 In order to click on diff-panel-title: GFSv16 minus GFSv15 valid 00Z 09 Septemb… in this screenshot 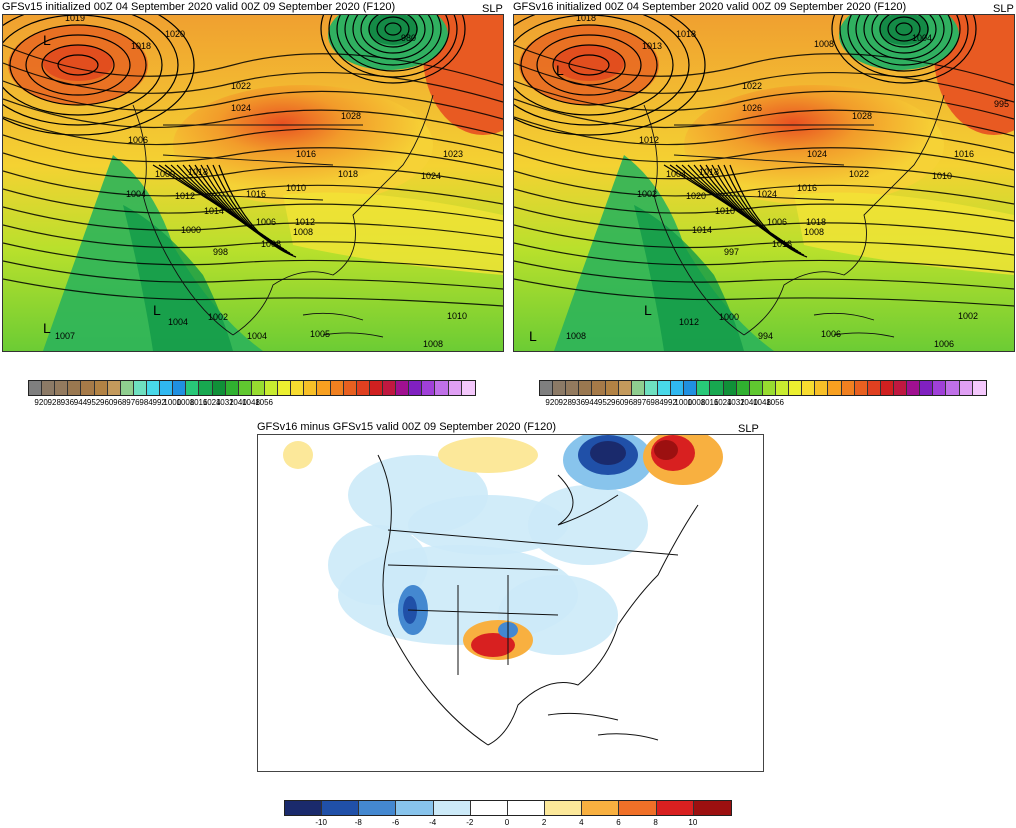, I will do `click(406, 427)`.